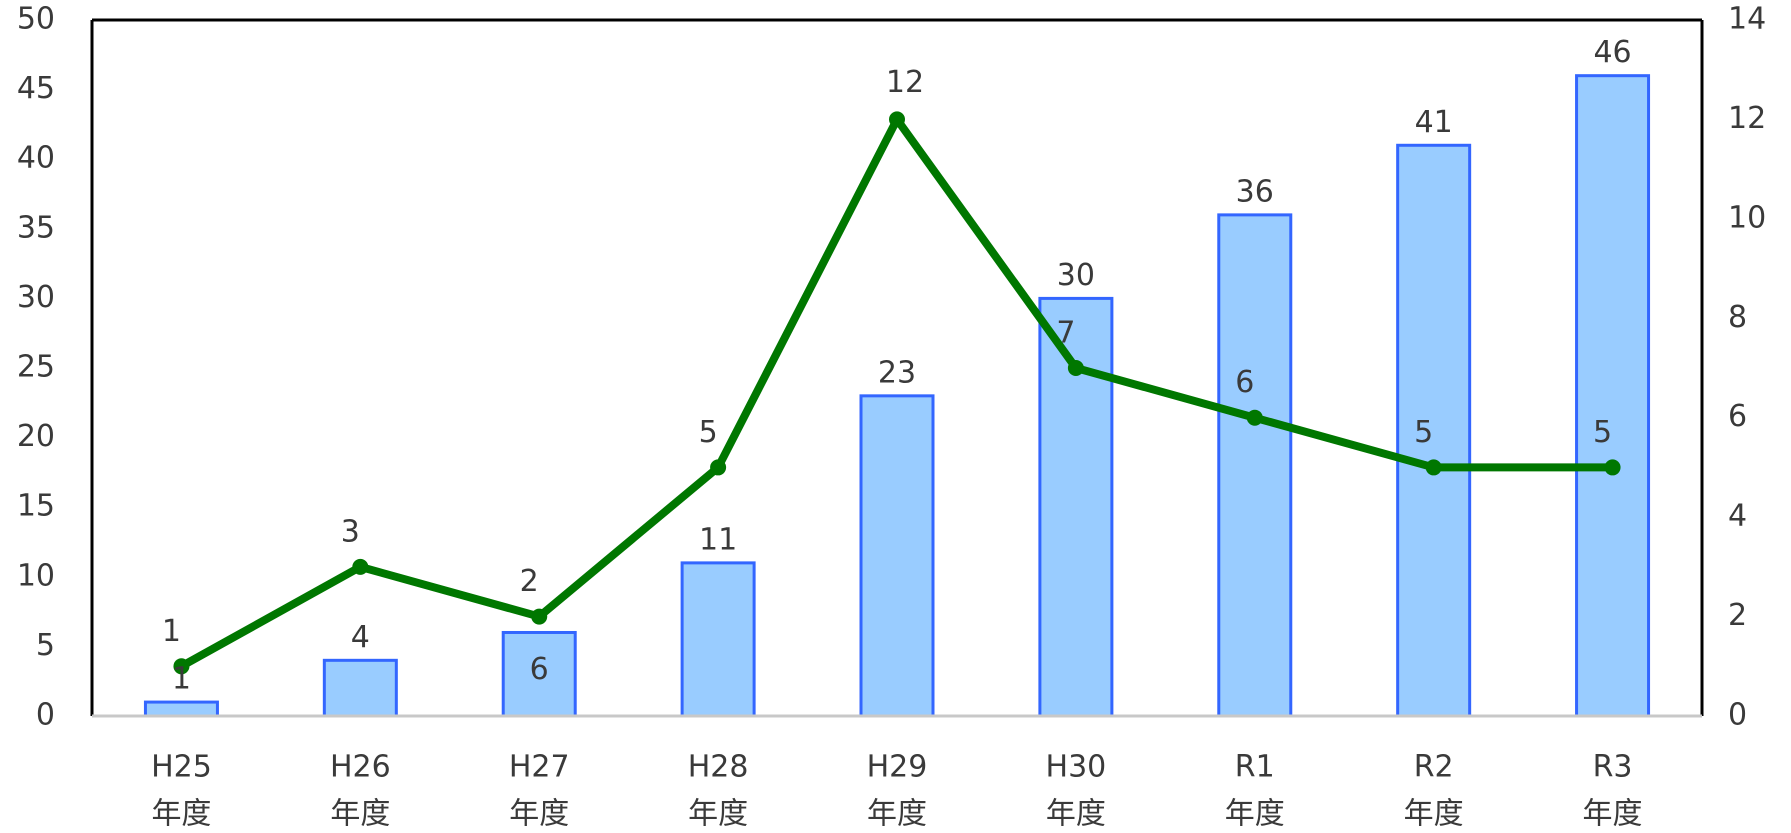  I want to click on line-data-label: 2, so click(529, 581).